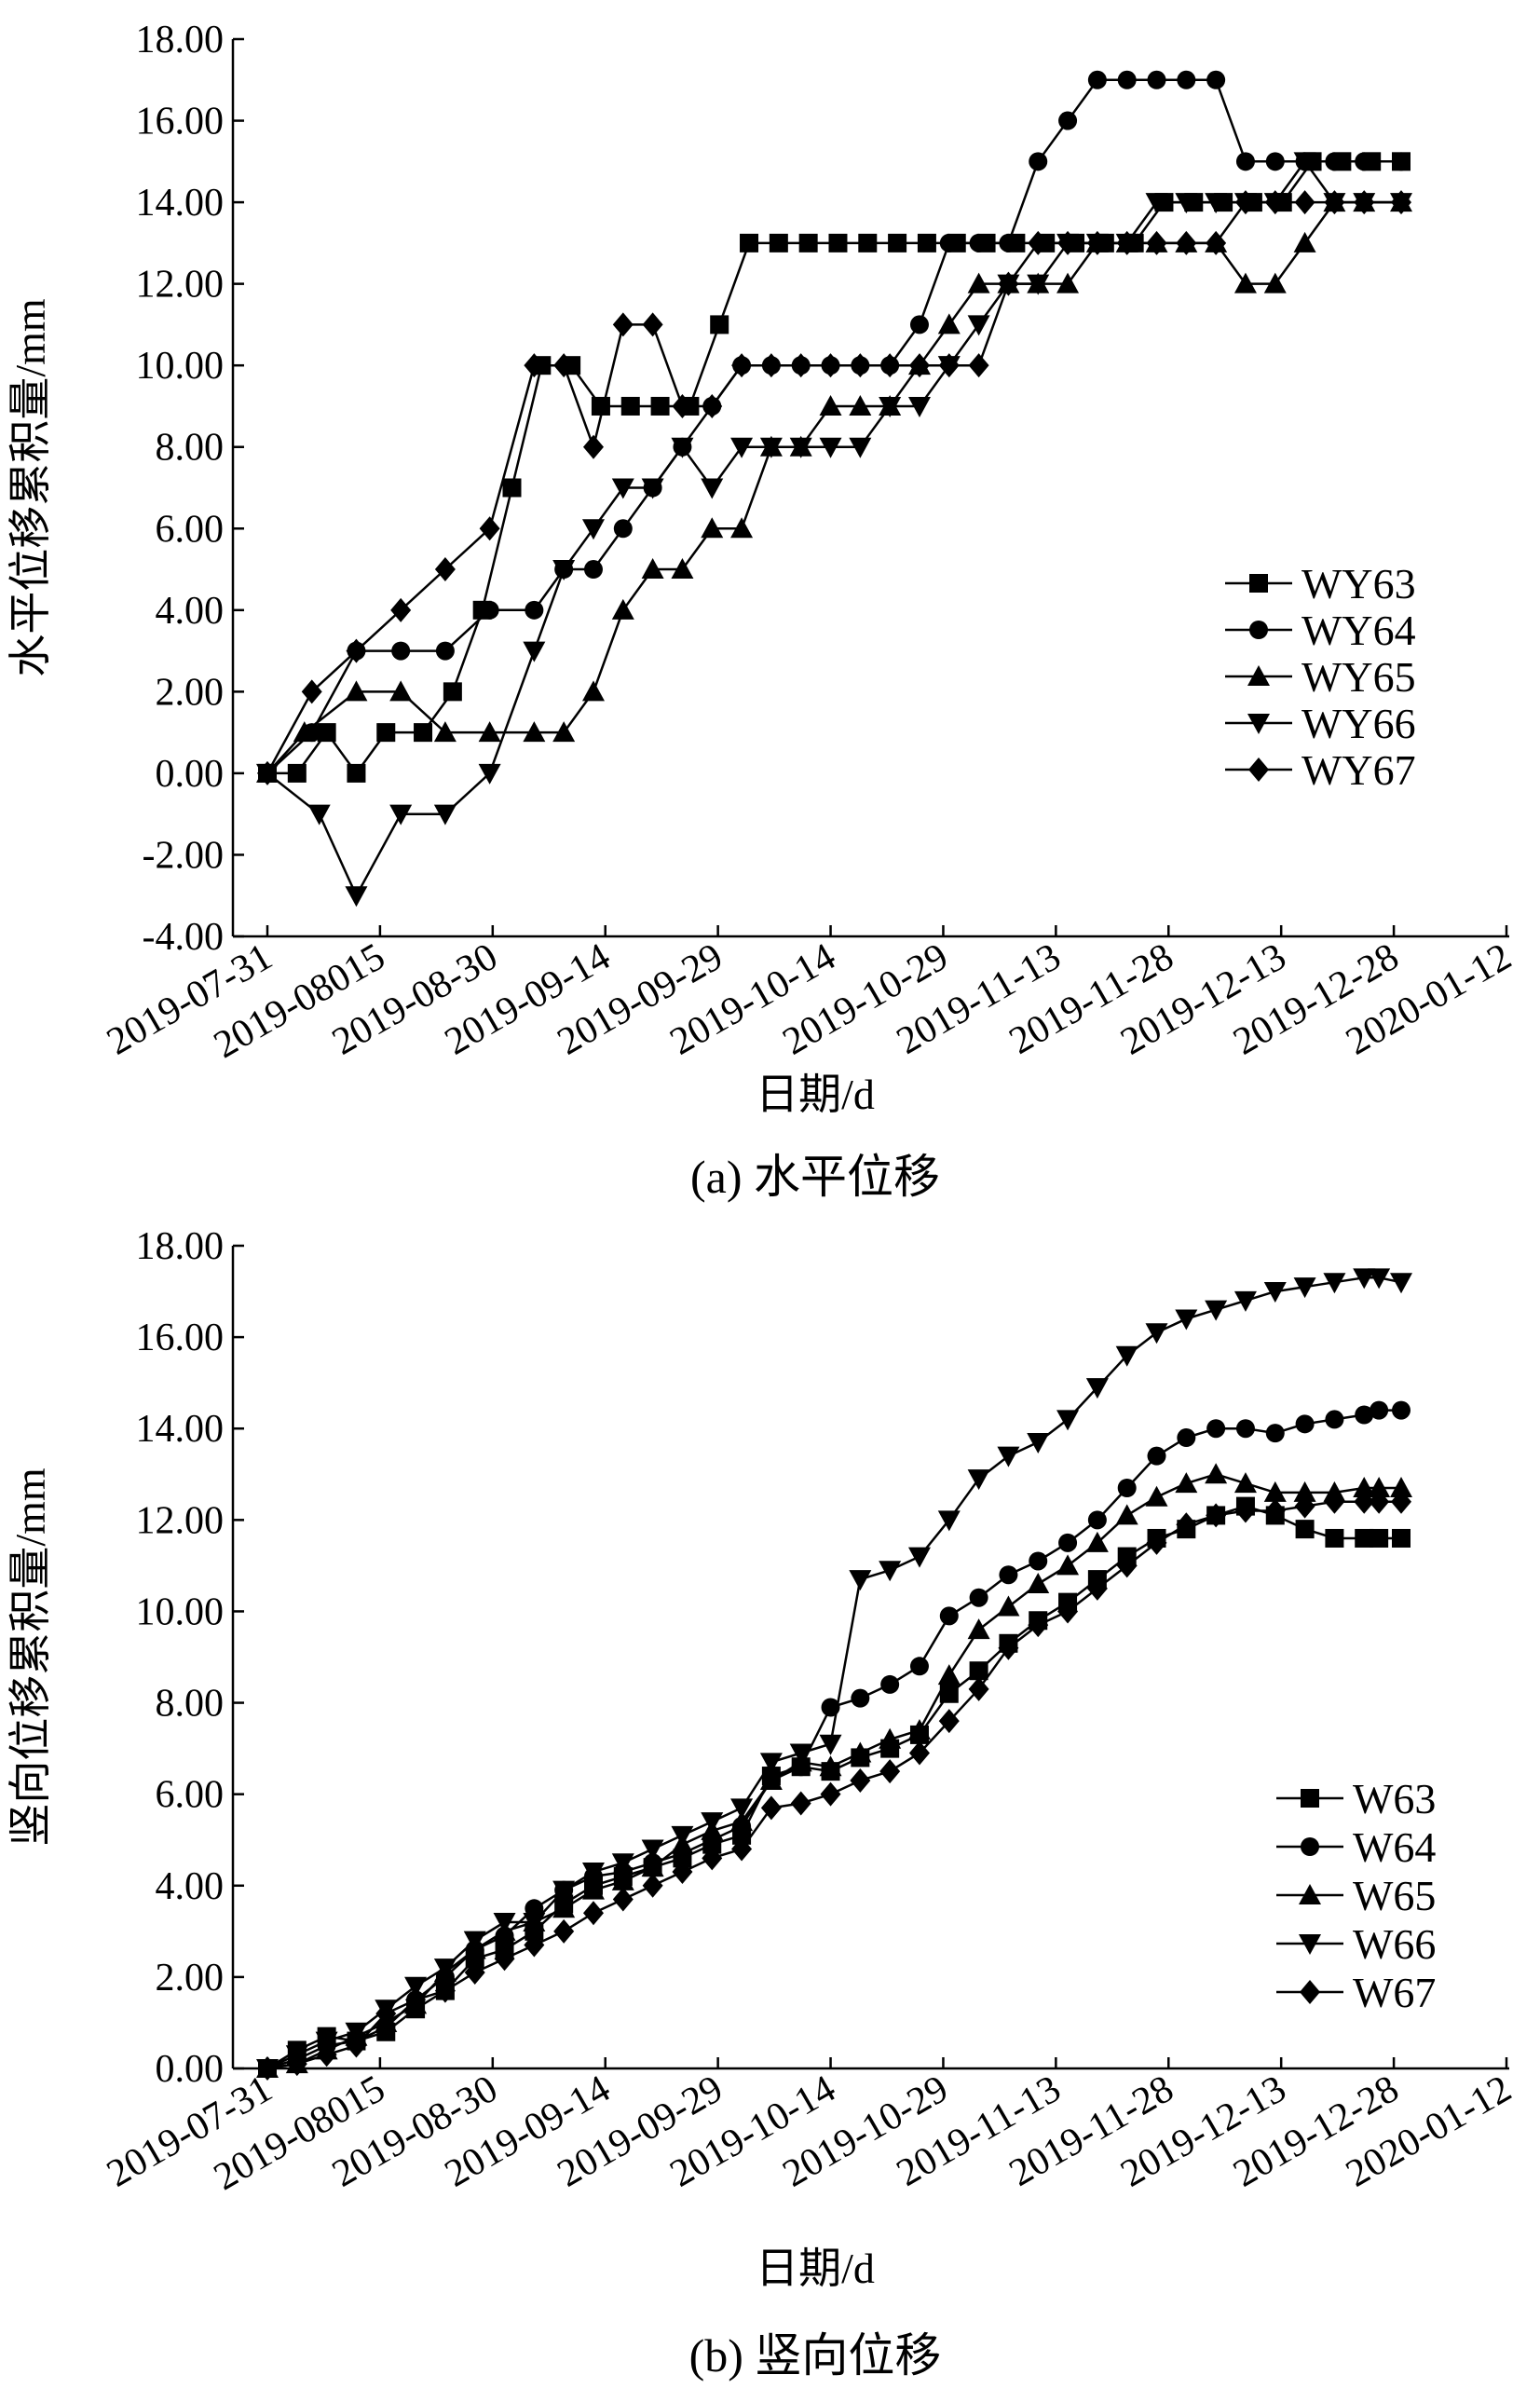  What do you see at coordinates (1356, 1847) in the screenshot?
I see `legend-entry: W64` at bounding box center [1356, 1847].